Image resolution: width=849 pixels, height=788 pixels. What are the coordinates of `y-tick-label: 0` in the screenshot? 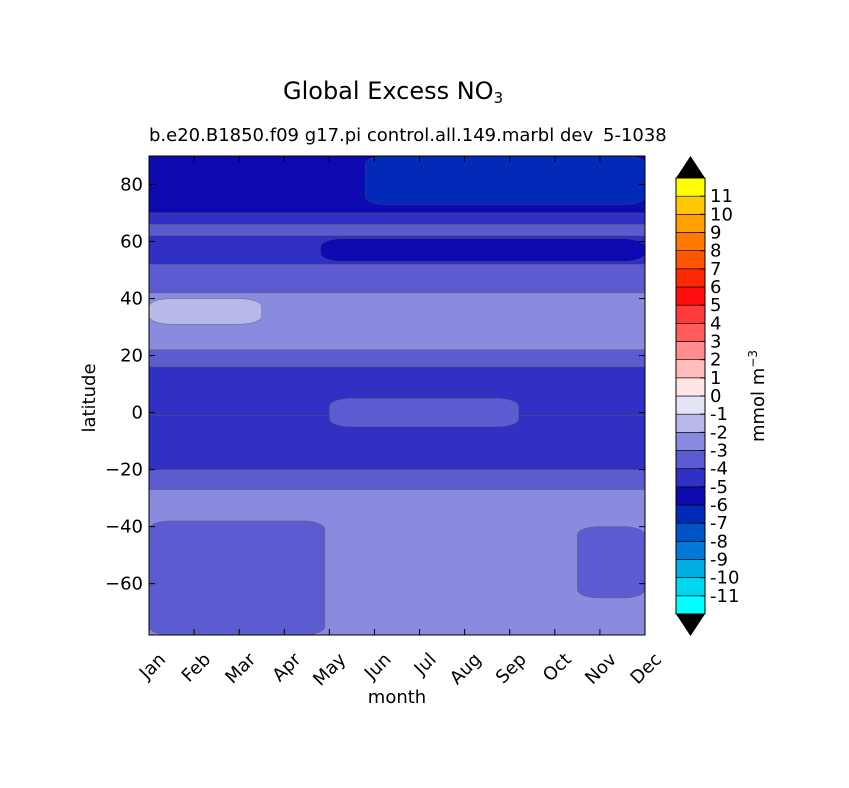 It's located at (137, 413).